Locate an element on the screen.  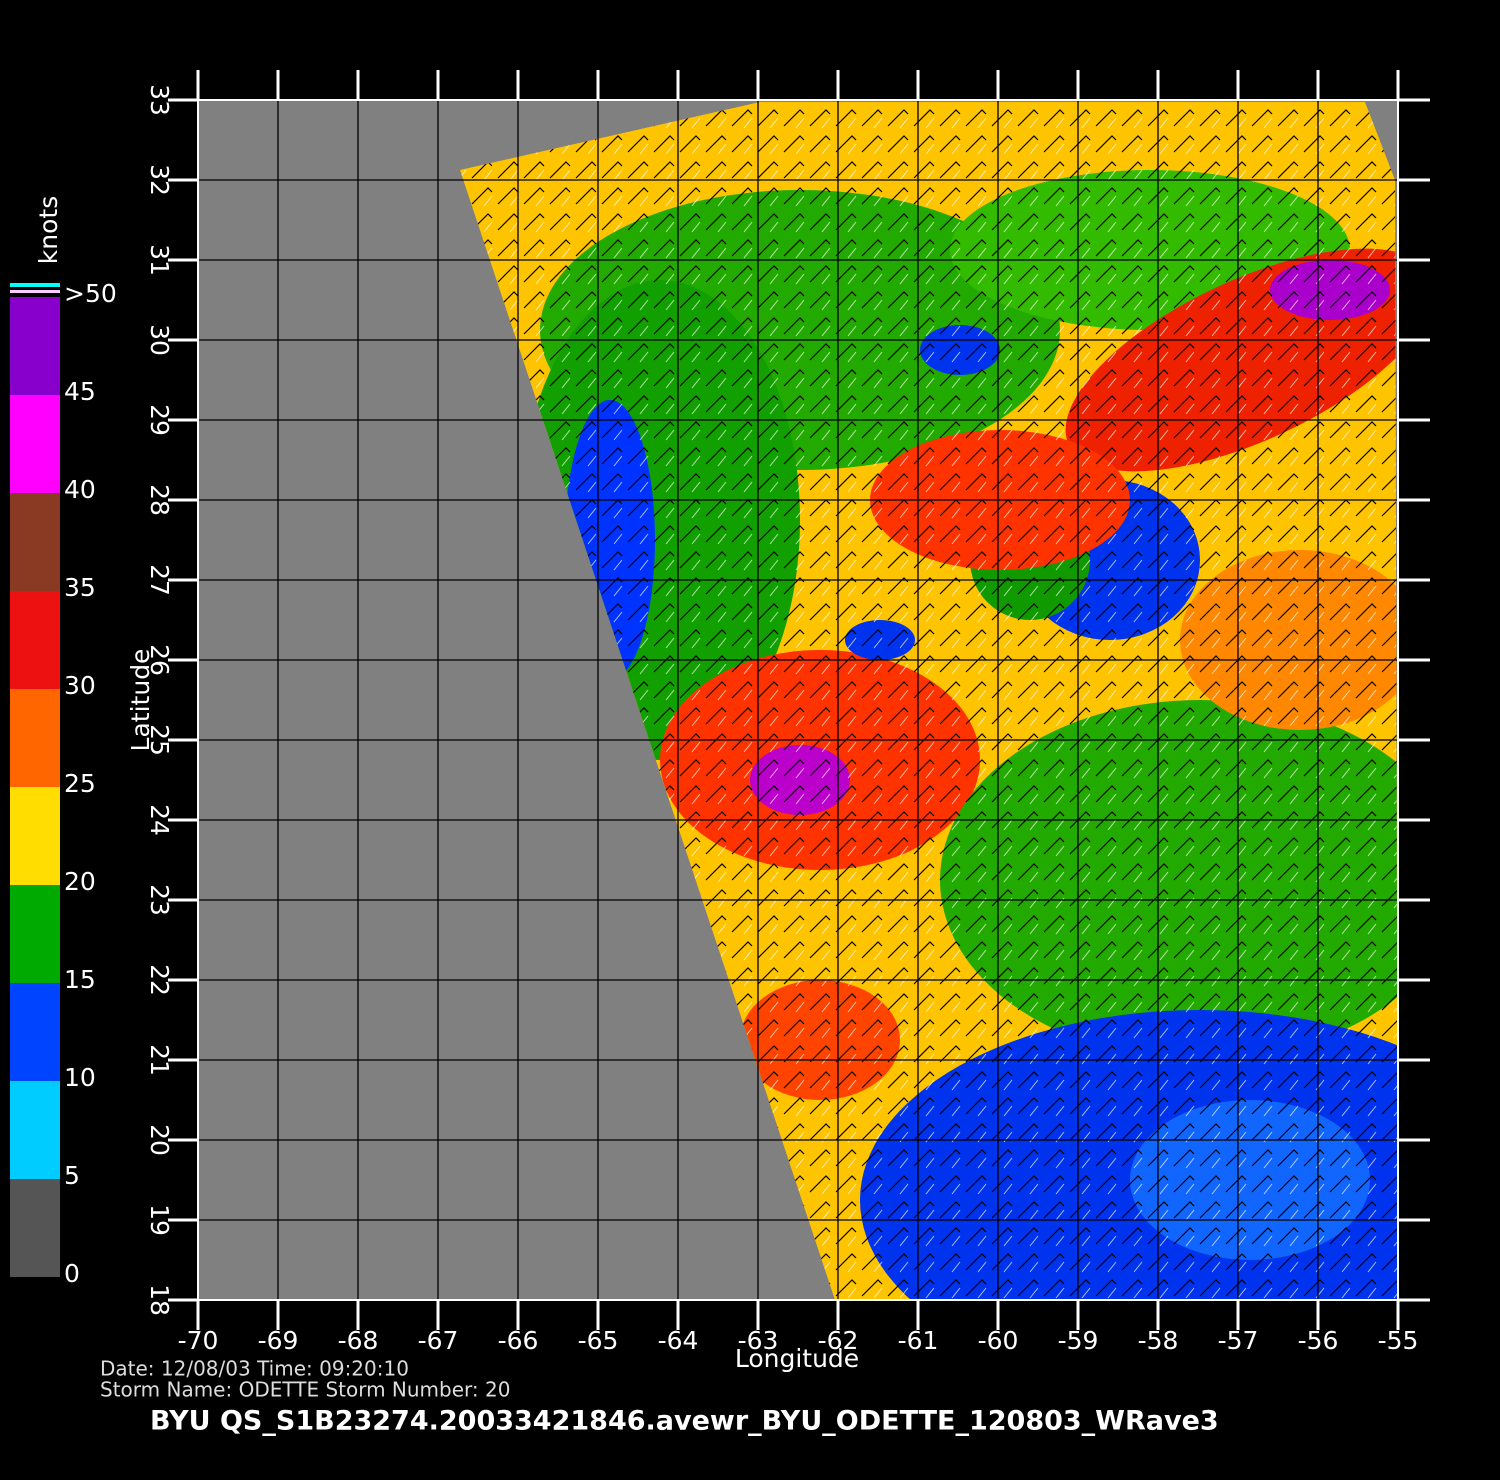
colorbar-tick-label: 30 is located at coordinates (80, 685).